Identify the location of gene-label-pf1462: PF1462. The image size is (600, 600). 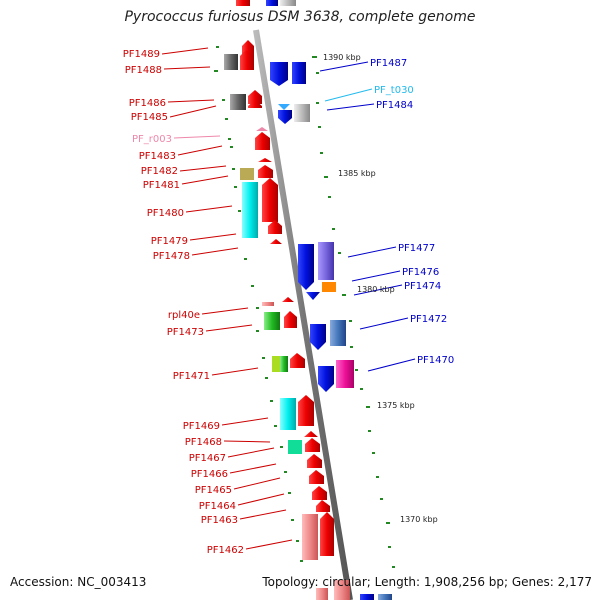
(225, 550).